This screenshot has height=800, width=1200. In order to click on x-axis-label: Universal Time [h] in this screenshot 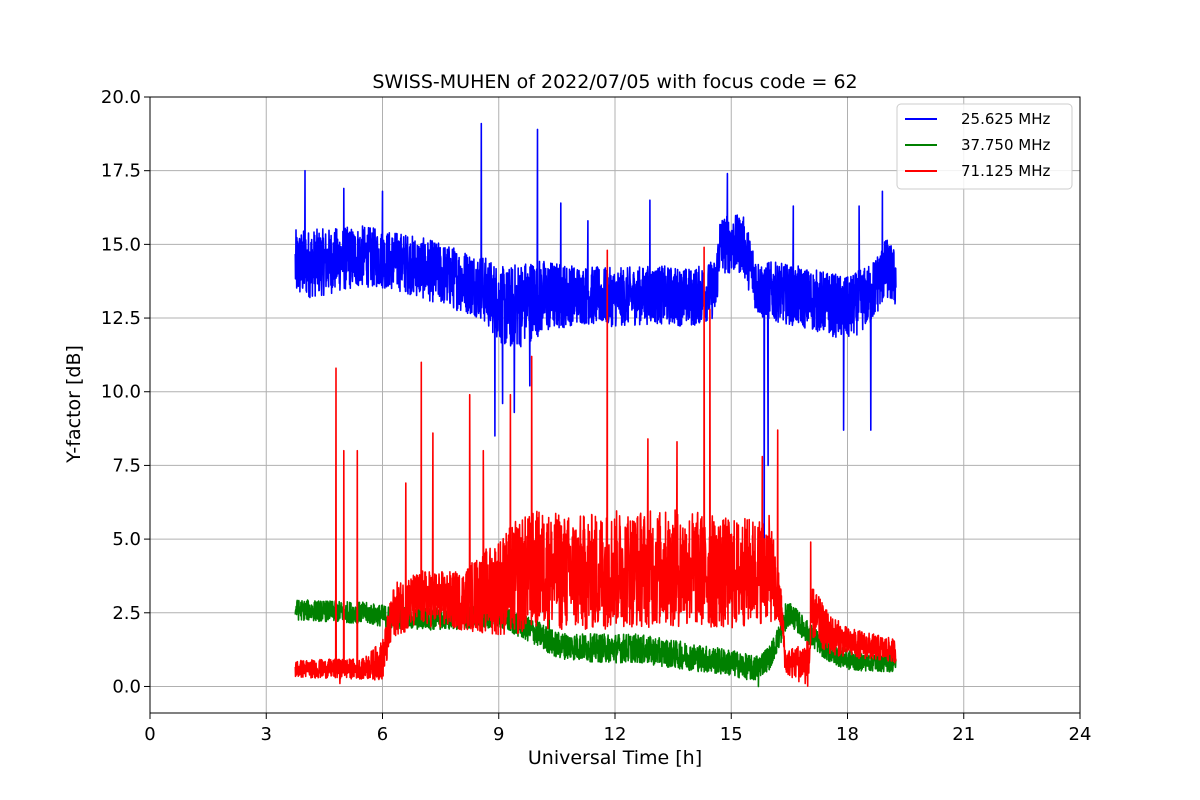, I will do `click(615, 758)`.